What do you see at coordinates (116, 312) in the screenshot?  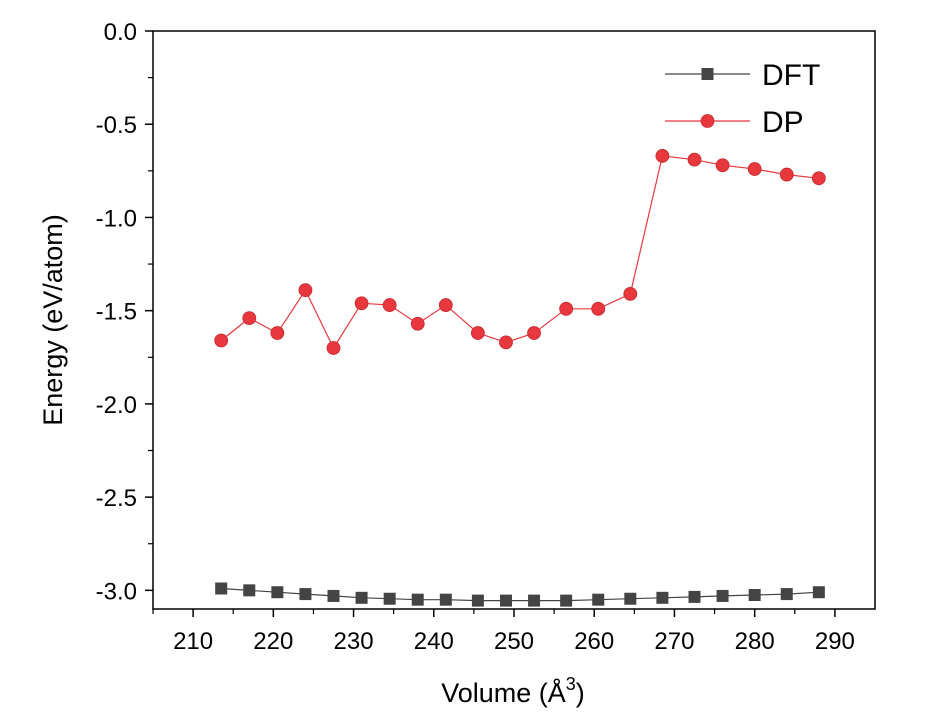 I see `y-tick-label: -1.5` at bounding box center [116, 312].